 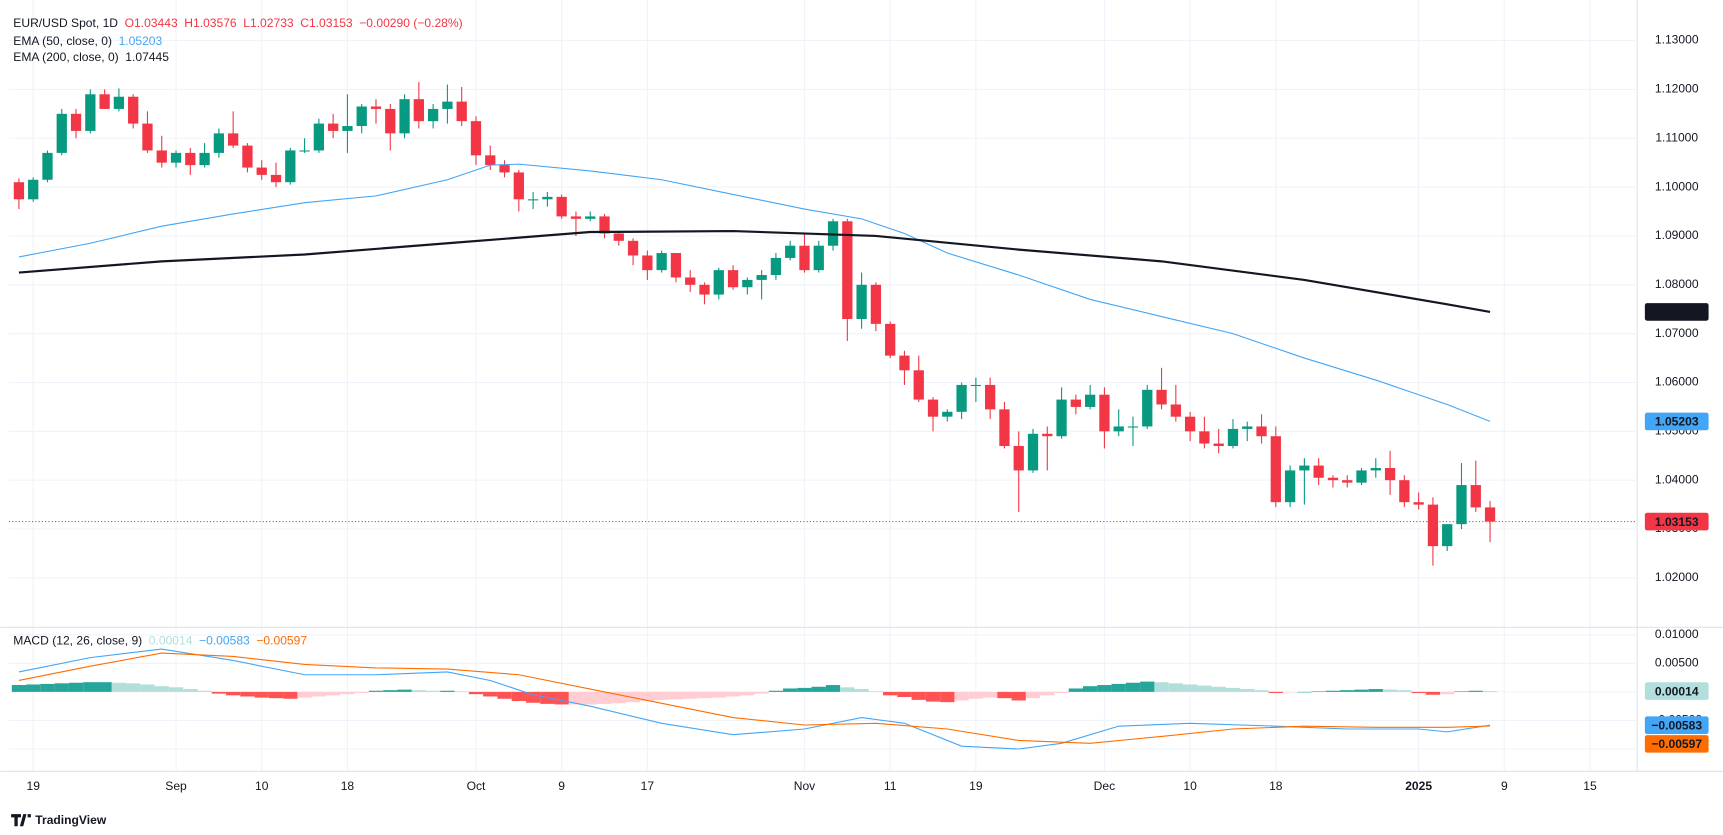 I want to click on price-badge-label: −0.00583, so click(x=1676, y=725).